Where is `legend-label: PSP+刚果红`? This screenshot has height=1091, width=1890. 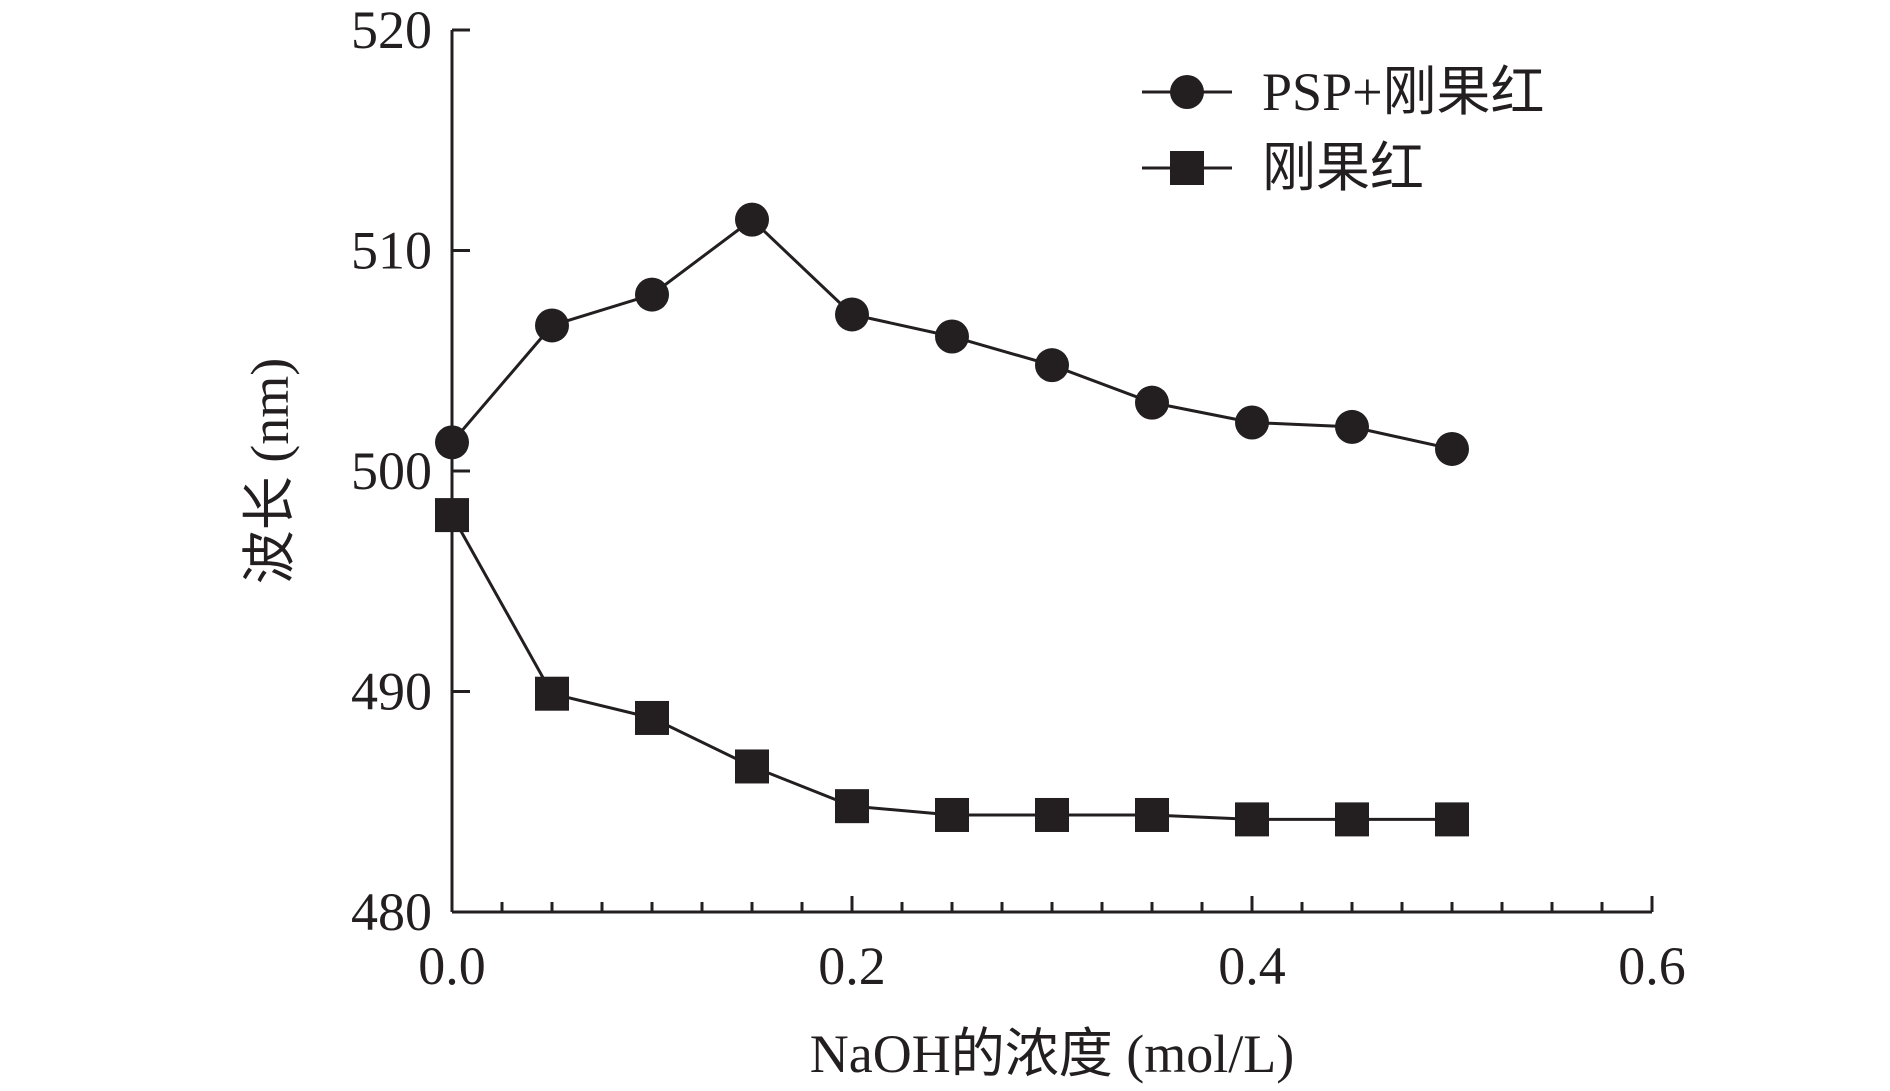 legend-label: PSP+刚果红 is located at coordinates (1403, 92).